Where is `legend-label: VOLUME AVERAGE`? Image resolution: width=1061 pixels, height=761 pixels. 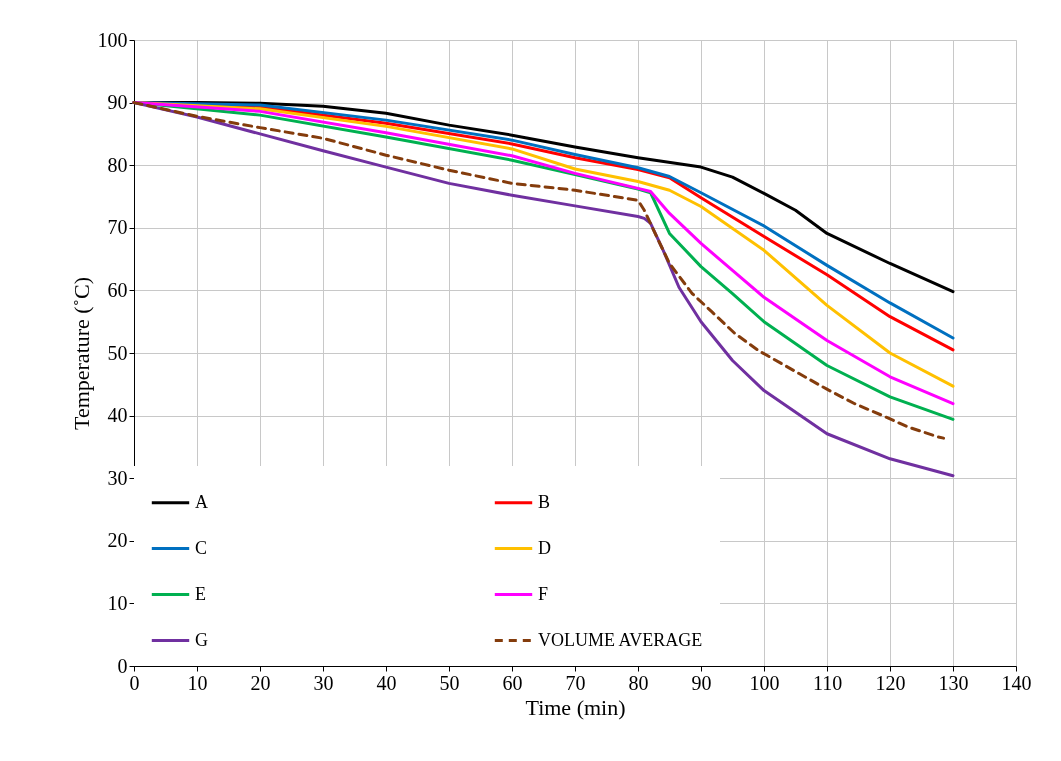
legend-label: VOLUME AVERAGE is located at coordinates (620, 639).